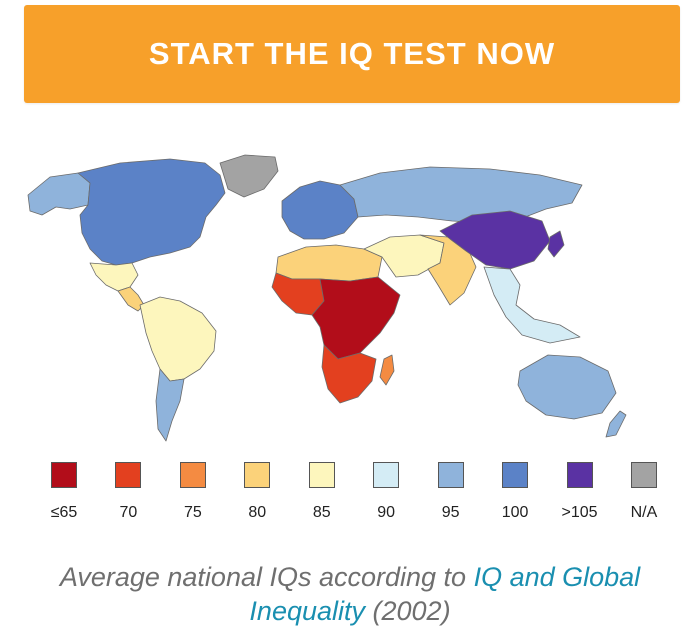  What do you see at coordinates (322, 492) in the screenshot?
I see `legend-item: 85` at bounding box center [322, 492].